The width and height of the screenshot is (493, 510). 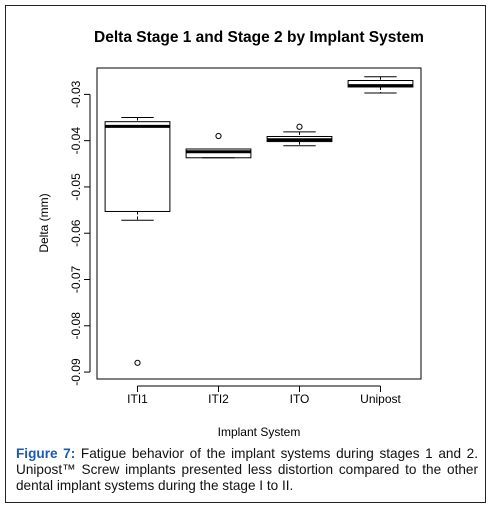 What do you see at coordinates (137, 241) in the screenshot?
I see `box-iti1` at bounding box center [137, 241].